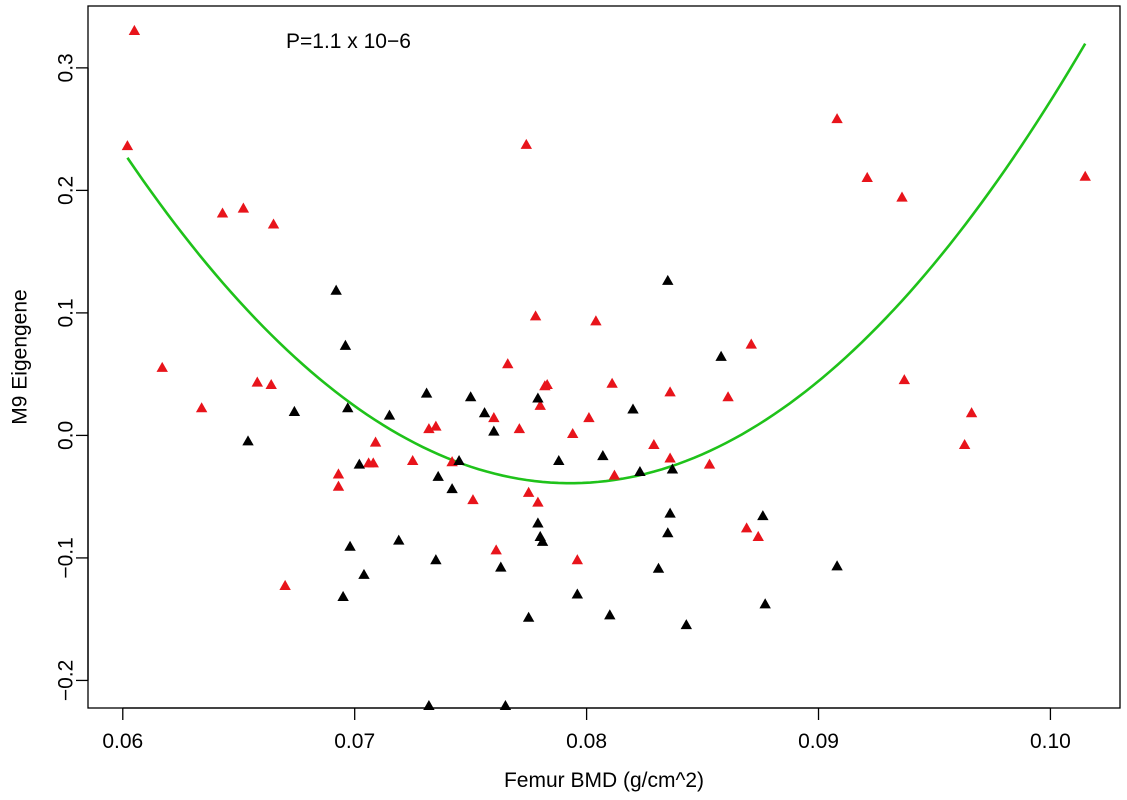  What do you see at coordinates (66, 557) in the screenshot?
I see `y-tick-label: −0.1` at bounding box center [66, 557].